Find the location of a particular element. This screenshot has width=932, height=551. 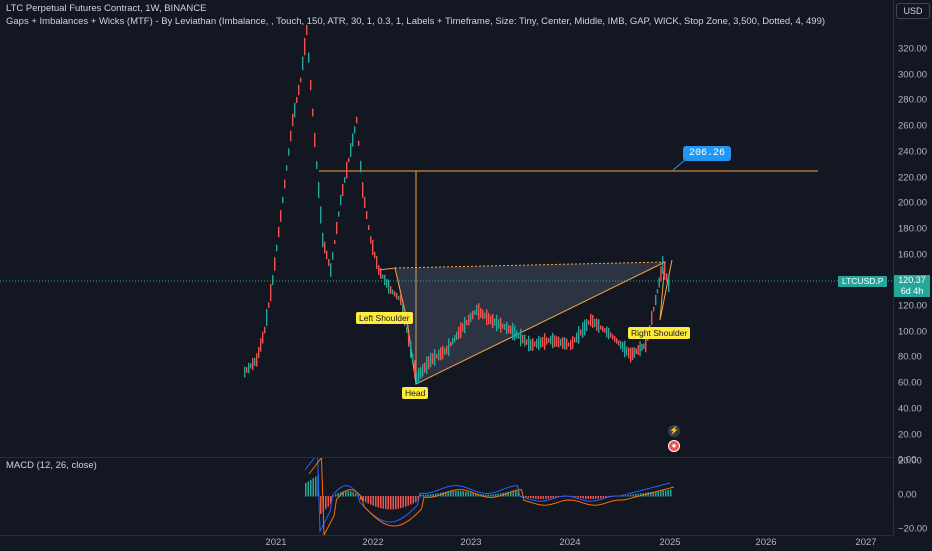

price-tick: 320.00 is located at coordinates (913, 49).